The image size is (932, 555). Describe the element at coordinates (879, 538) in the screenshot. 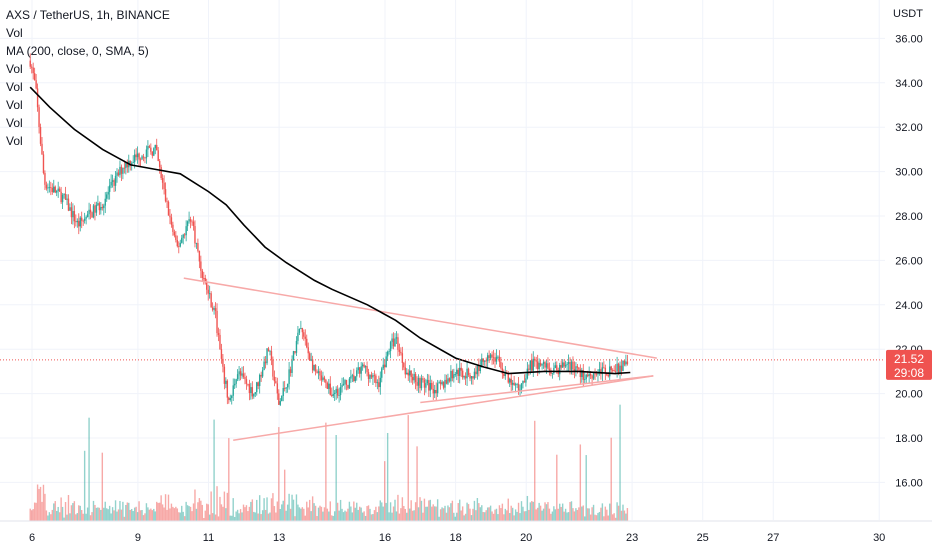

I see `x-tick-label: 30` at that location.